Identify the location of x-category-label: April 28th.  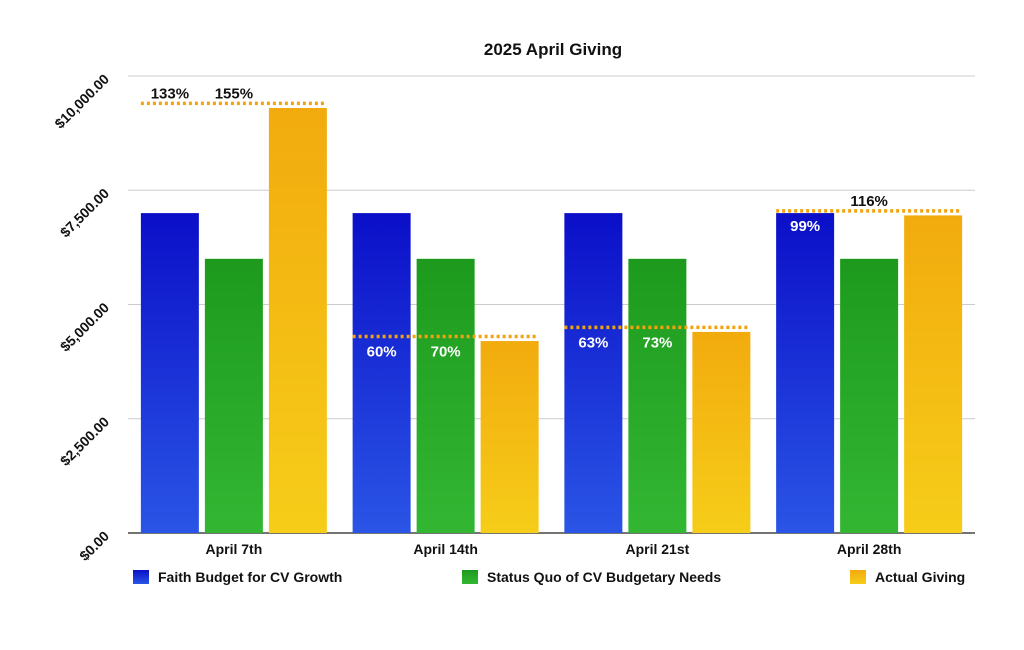
(869, 549).